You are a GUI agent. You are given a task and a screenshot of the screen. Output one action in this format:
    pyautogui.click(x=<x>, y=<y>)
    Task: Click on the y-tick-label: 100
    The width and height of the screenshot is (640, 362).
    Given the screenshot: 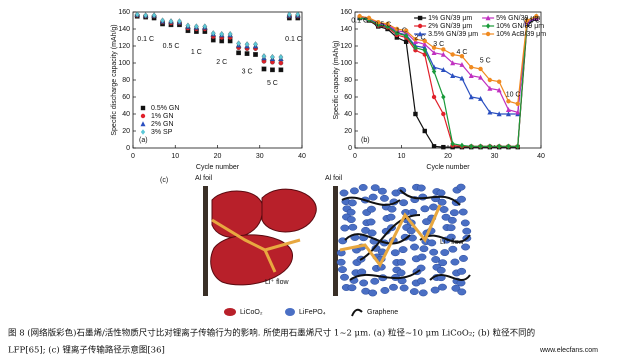 What is the action you would take?
    pyautogui.click(x=124, y=63)
    